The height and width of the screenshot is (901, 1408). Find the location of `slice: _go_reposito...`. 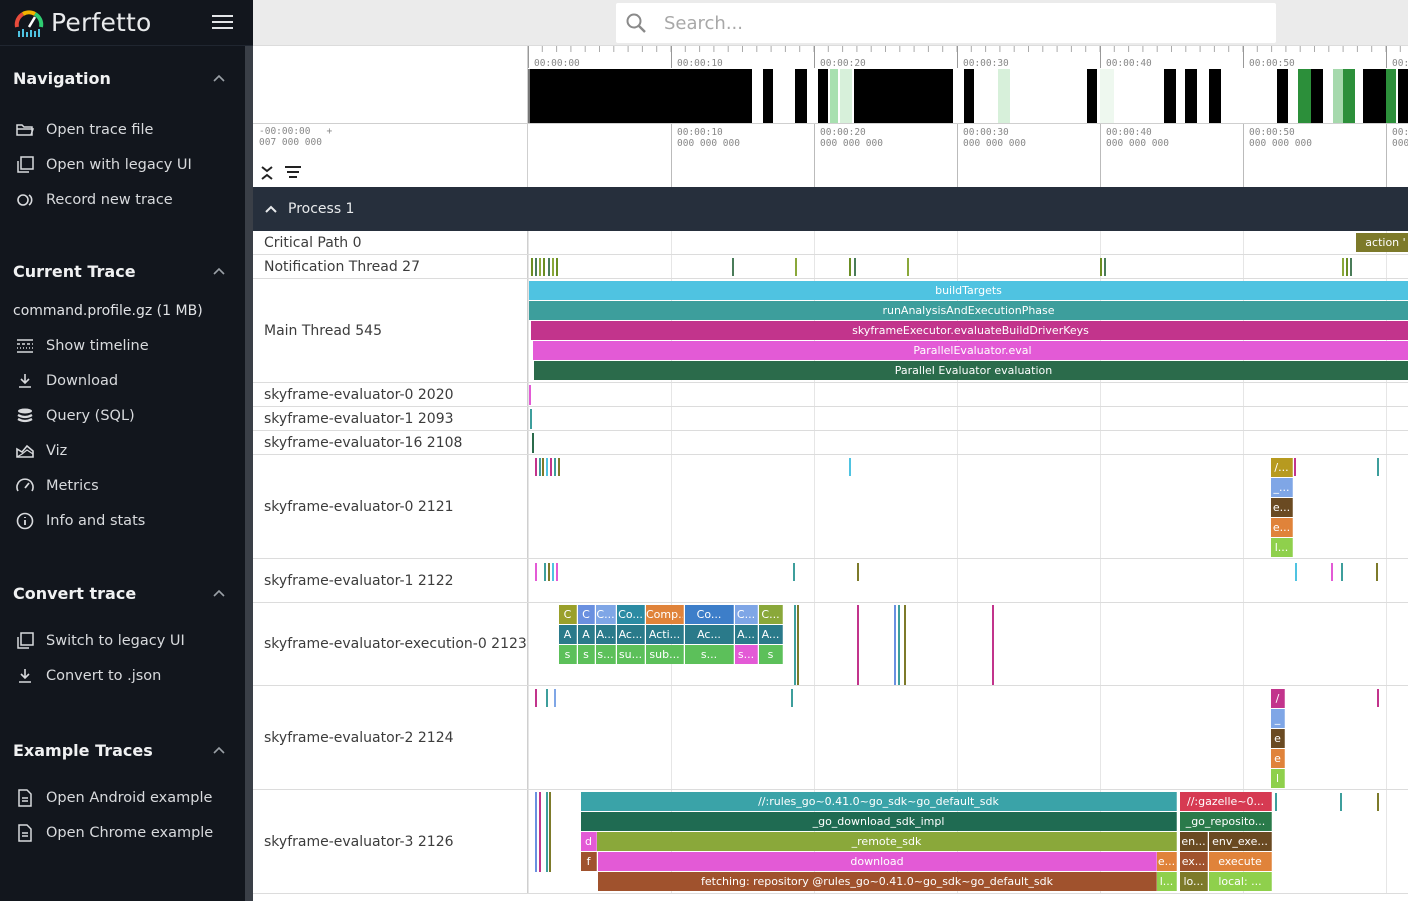

slice: _go_reposito... is located at coordinates (1226, 821).